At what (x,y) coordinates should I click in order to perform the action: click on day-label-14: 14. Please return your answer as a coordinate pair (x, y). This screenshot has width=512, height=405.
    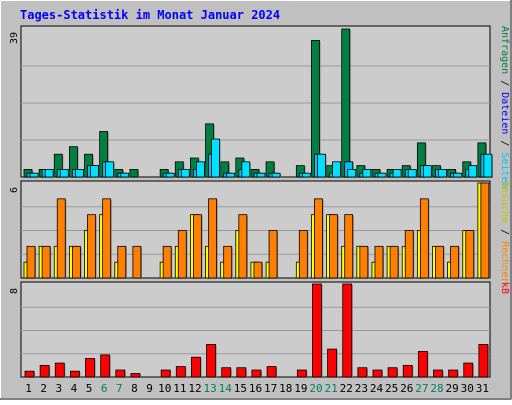
    Looking at the image, I should click on (226, 388).